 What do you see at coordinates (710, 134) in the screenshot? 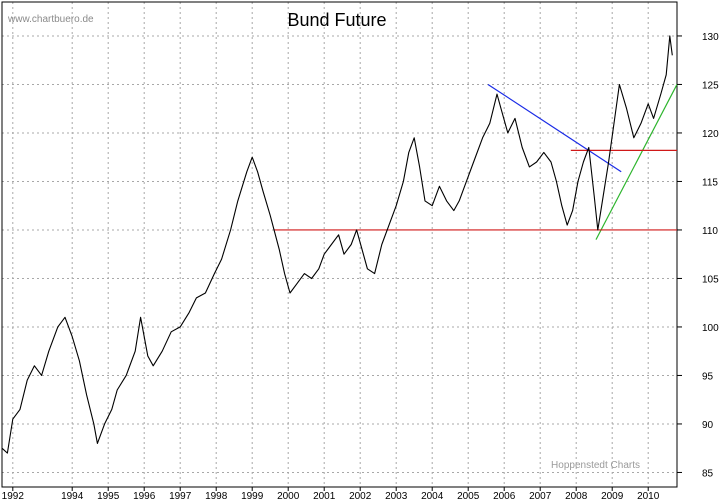
I see `y-tick-label: 120` at bounding box center [710, 134].